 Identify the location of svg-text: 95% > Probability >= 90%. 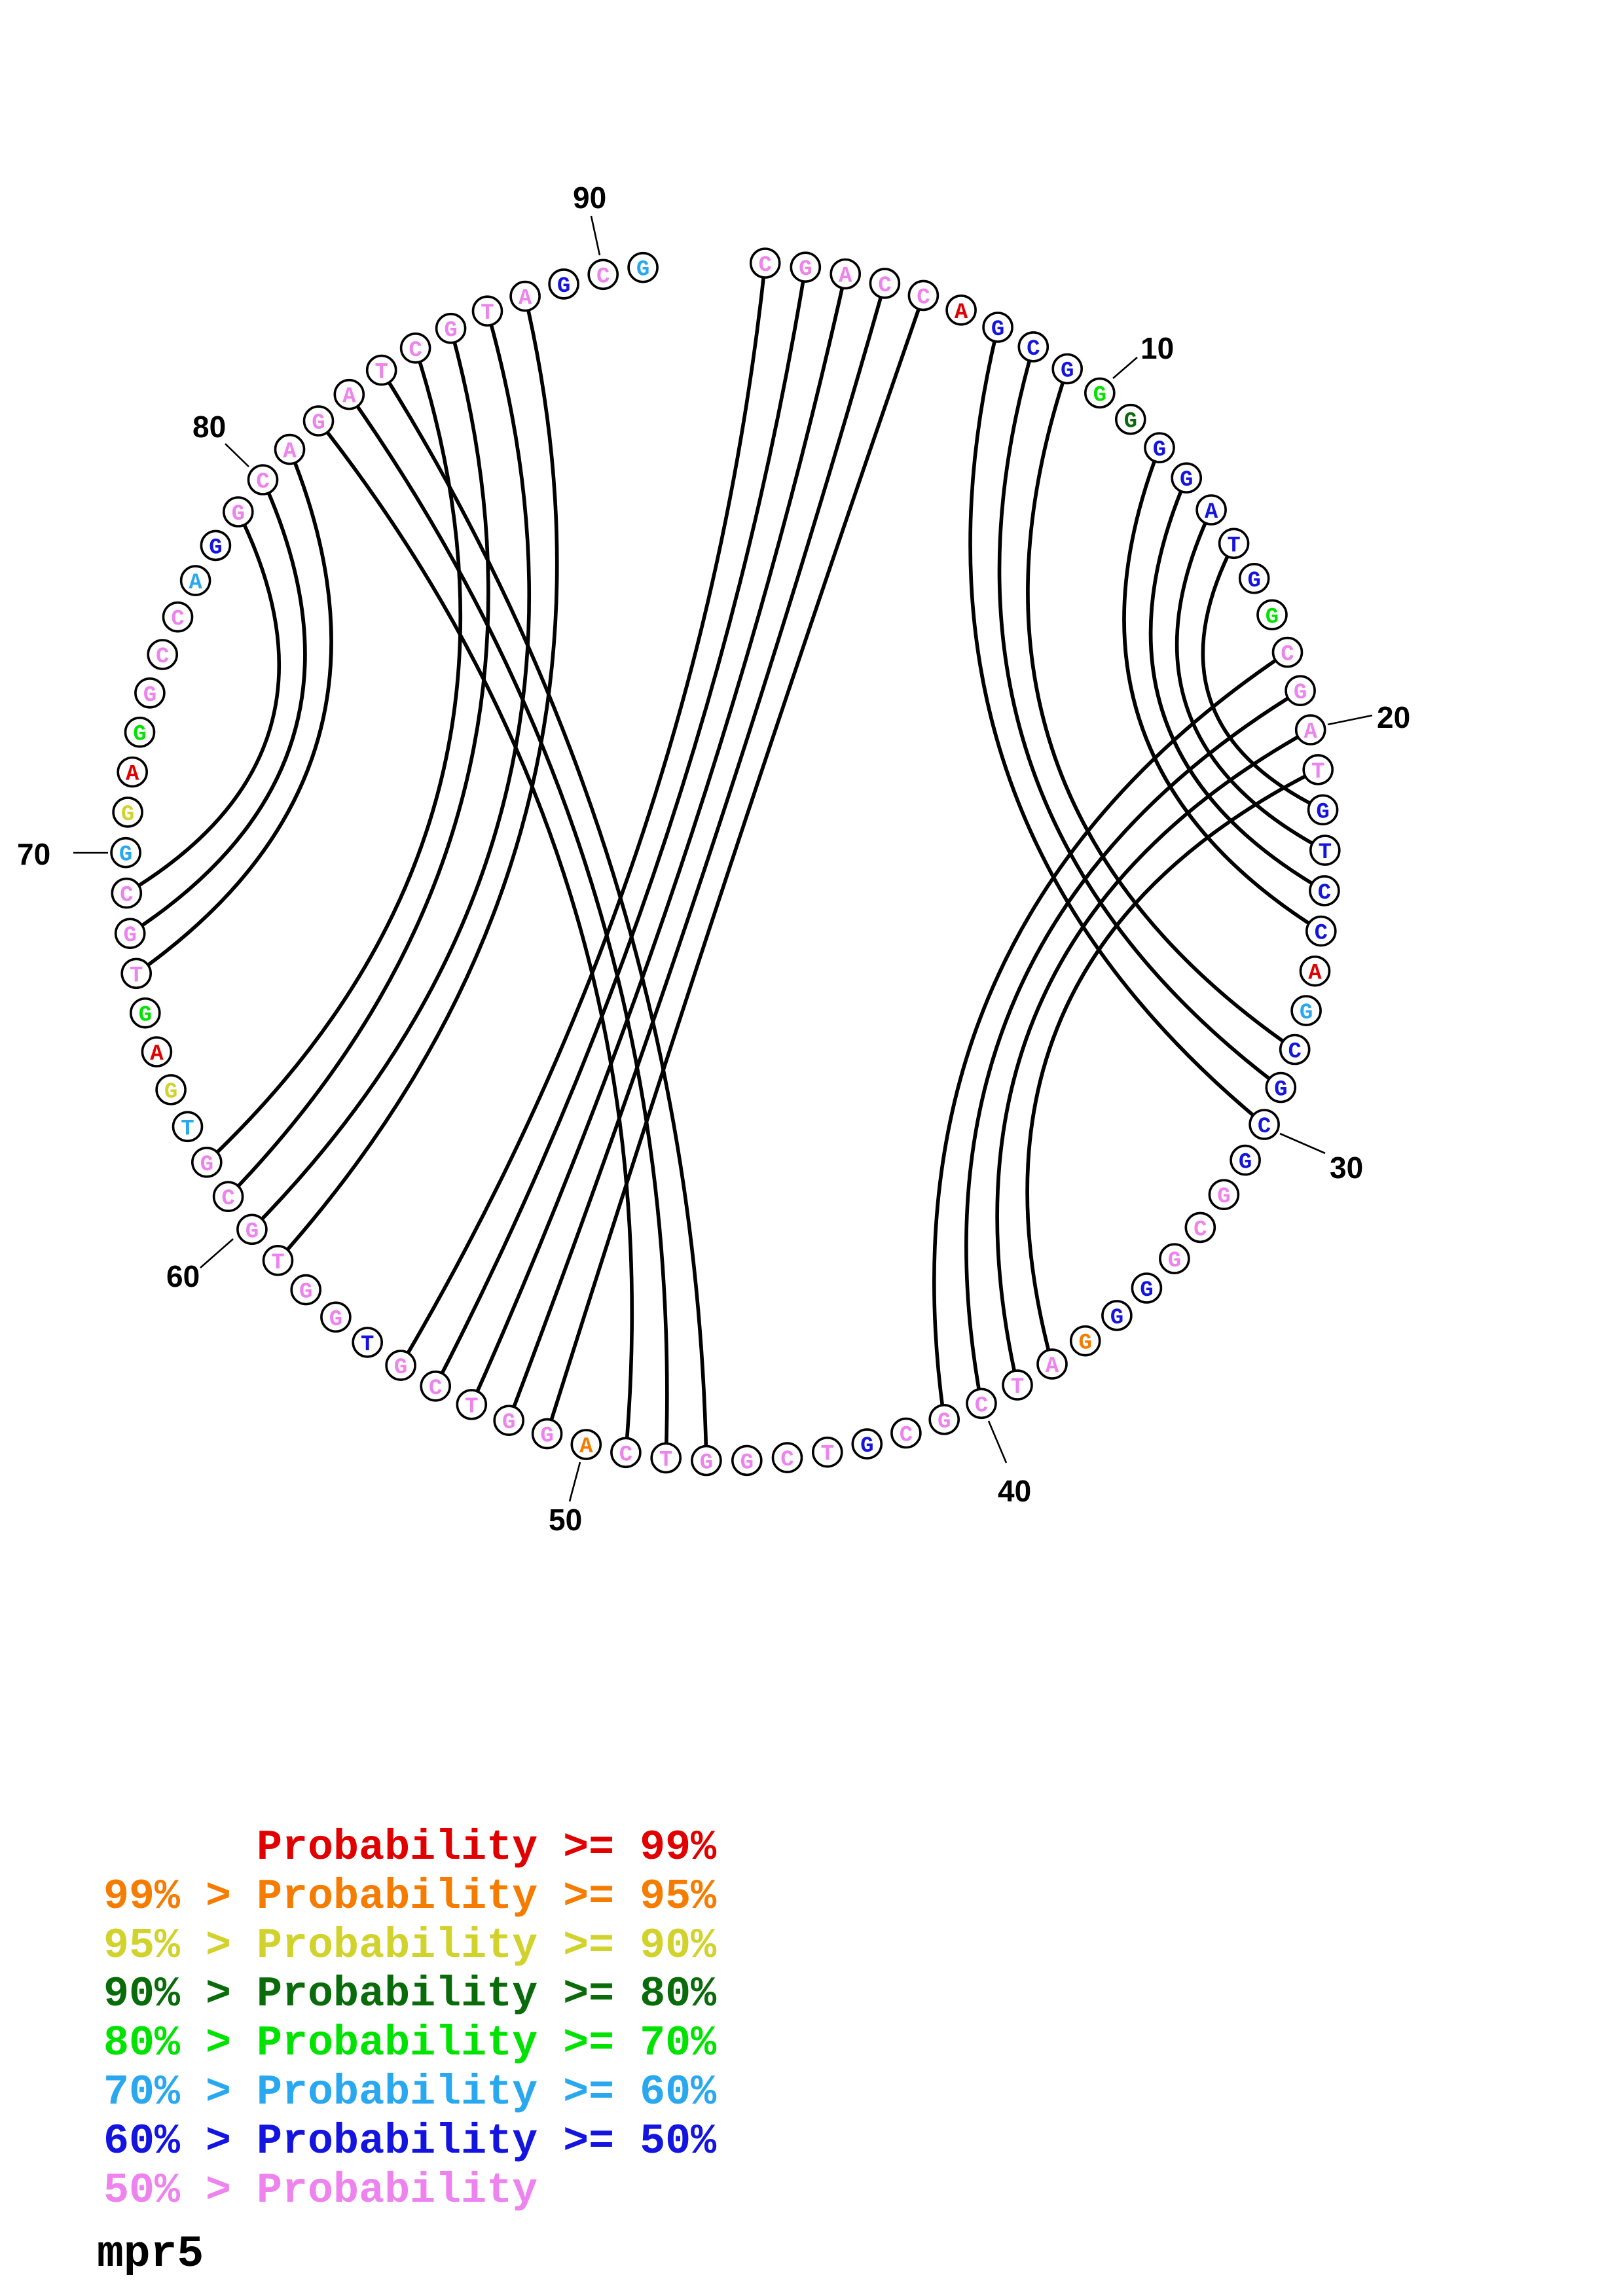
(410, 1946).